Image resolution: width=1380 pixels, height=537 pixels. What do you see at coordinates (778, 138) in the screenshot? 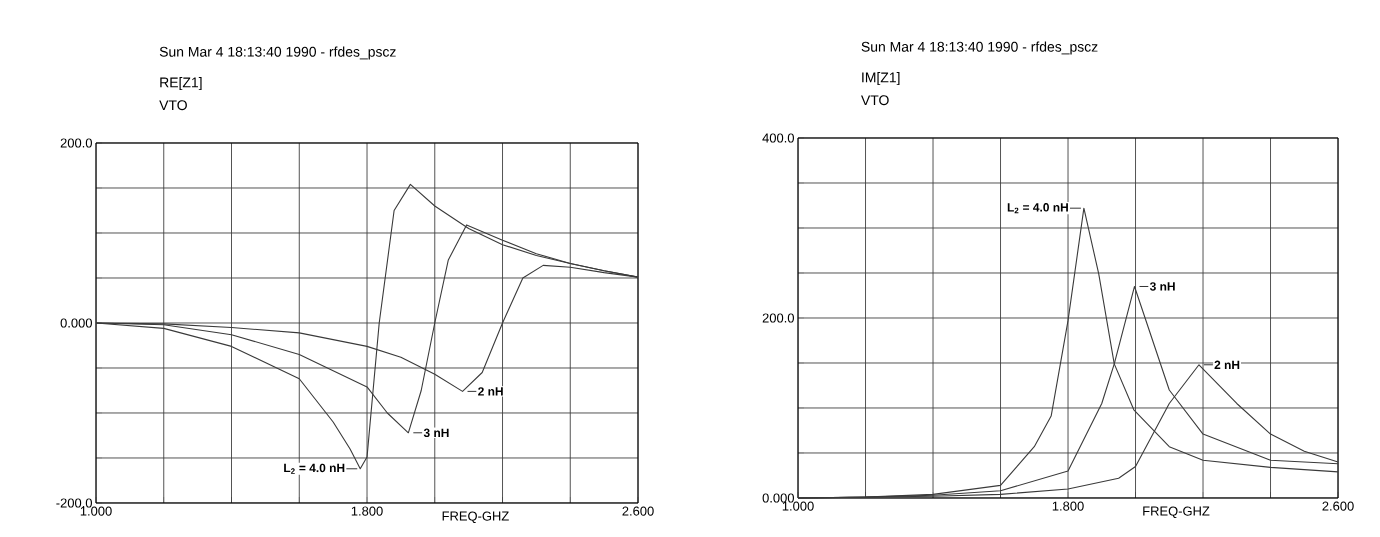
I see `y-tick-label: 400.0` at bounding box center [778, 138].